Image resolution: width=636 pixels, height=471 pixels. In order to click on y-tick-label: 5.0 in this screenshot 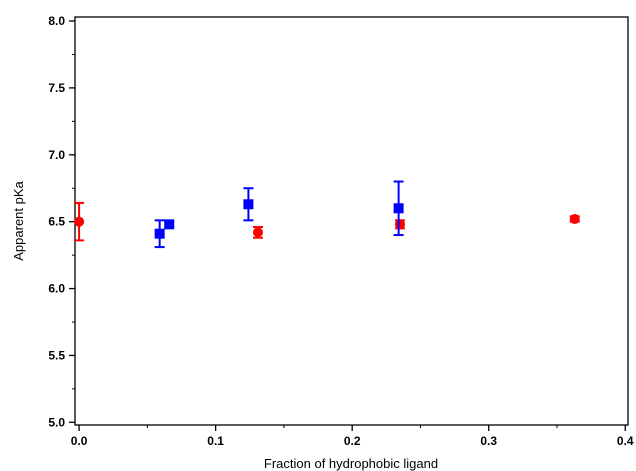, I will do `click(56, 422)`.